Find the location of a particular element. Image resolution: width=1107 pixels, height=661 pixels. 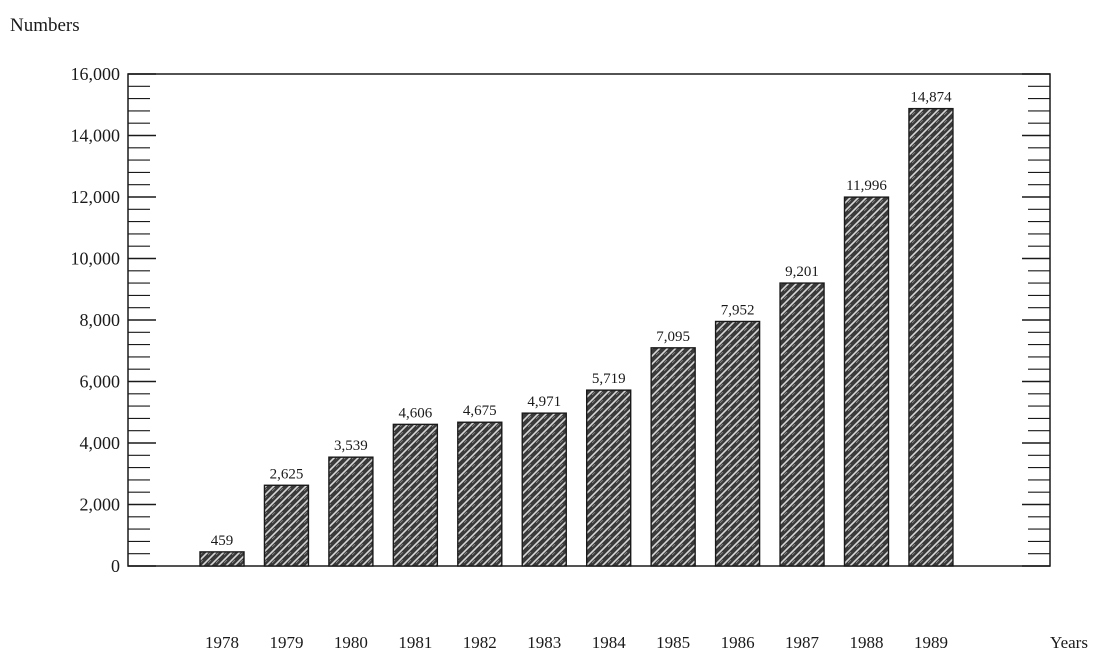

bar-1984 is located at coordinates (609, 478).